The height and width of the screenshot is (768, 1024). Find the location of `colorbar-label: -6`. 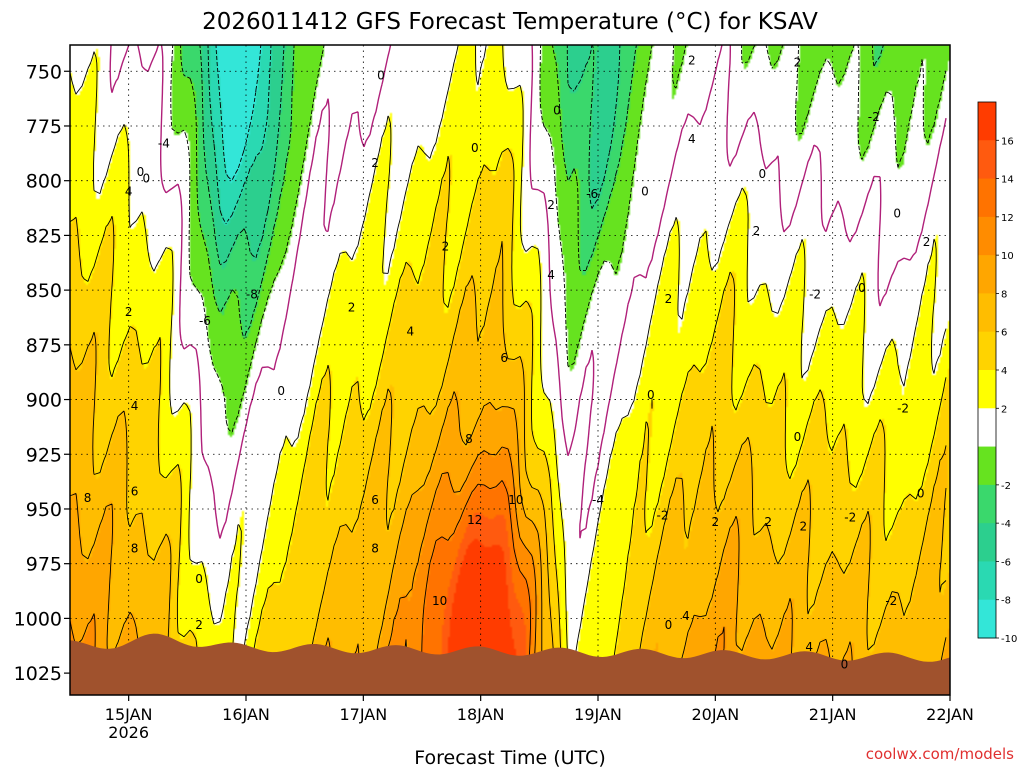

colorbar-label: -6 is located at coordinates (1006, 562).